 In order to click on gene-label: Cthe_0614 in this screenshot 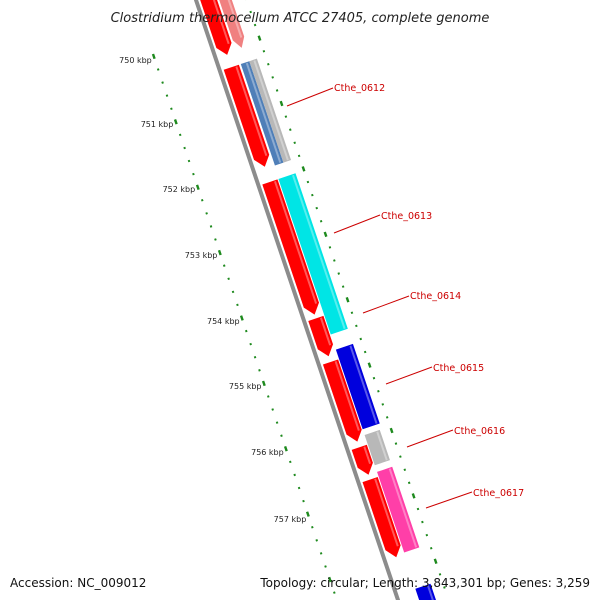, I will do `click(435, 296)`.